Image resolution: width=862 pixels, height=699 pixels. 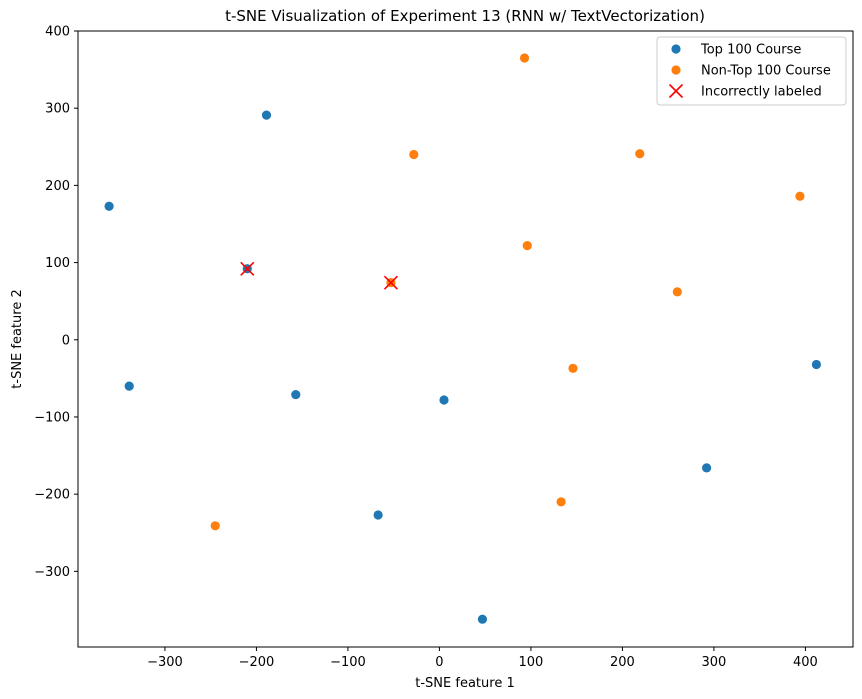 What do you see at coordinates (257, 662) in the screenshot?
I see `x-tick-label: −200` at bounding box center [257, 662].